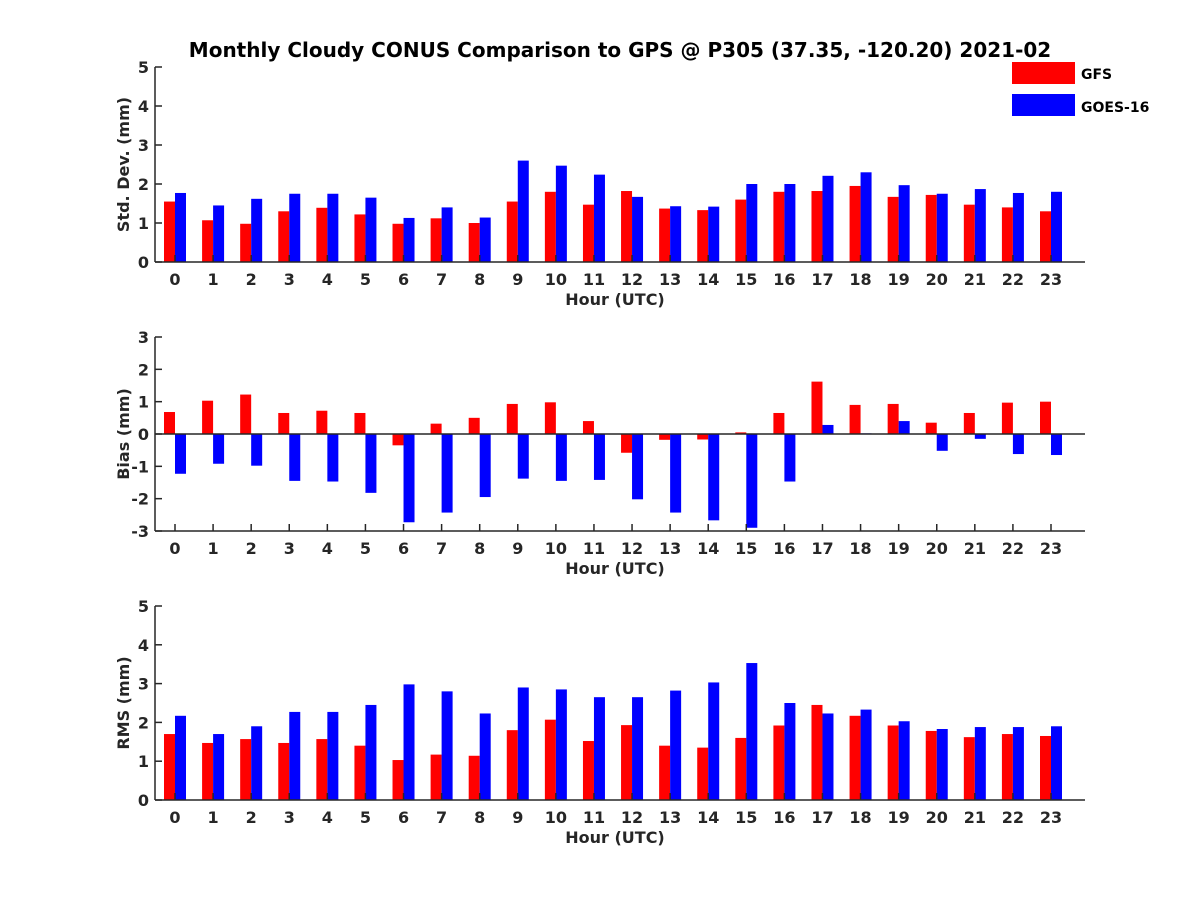 This screenshot has height=900, width=1200. Describe the element at coordinates (975, 548) in the screenshot. I see `x-tick-label: 21` at that location.